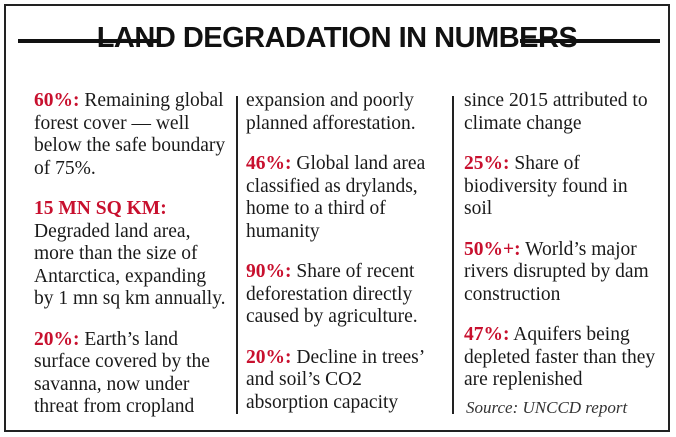 The height and width of the screenshot is (437, 676). Describe the element at coordinates (269, 163) in the screenshot. I see `stat-highlight: 46%:` at that location.